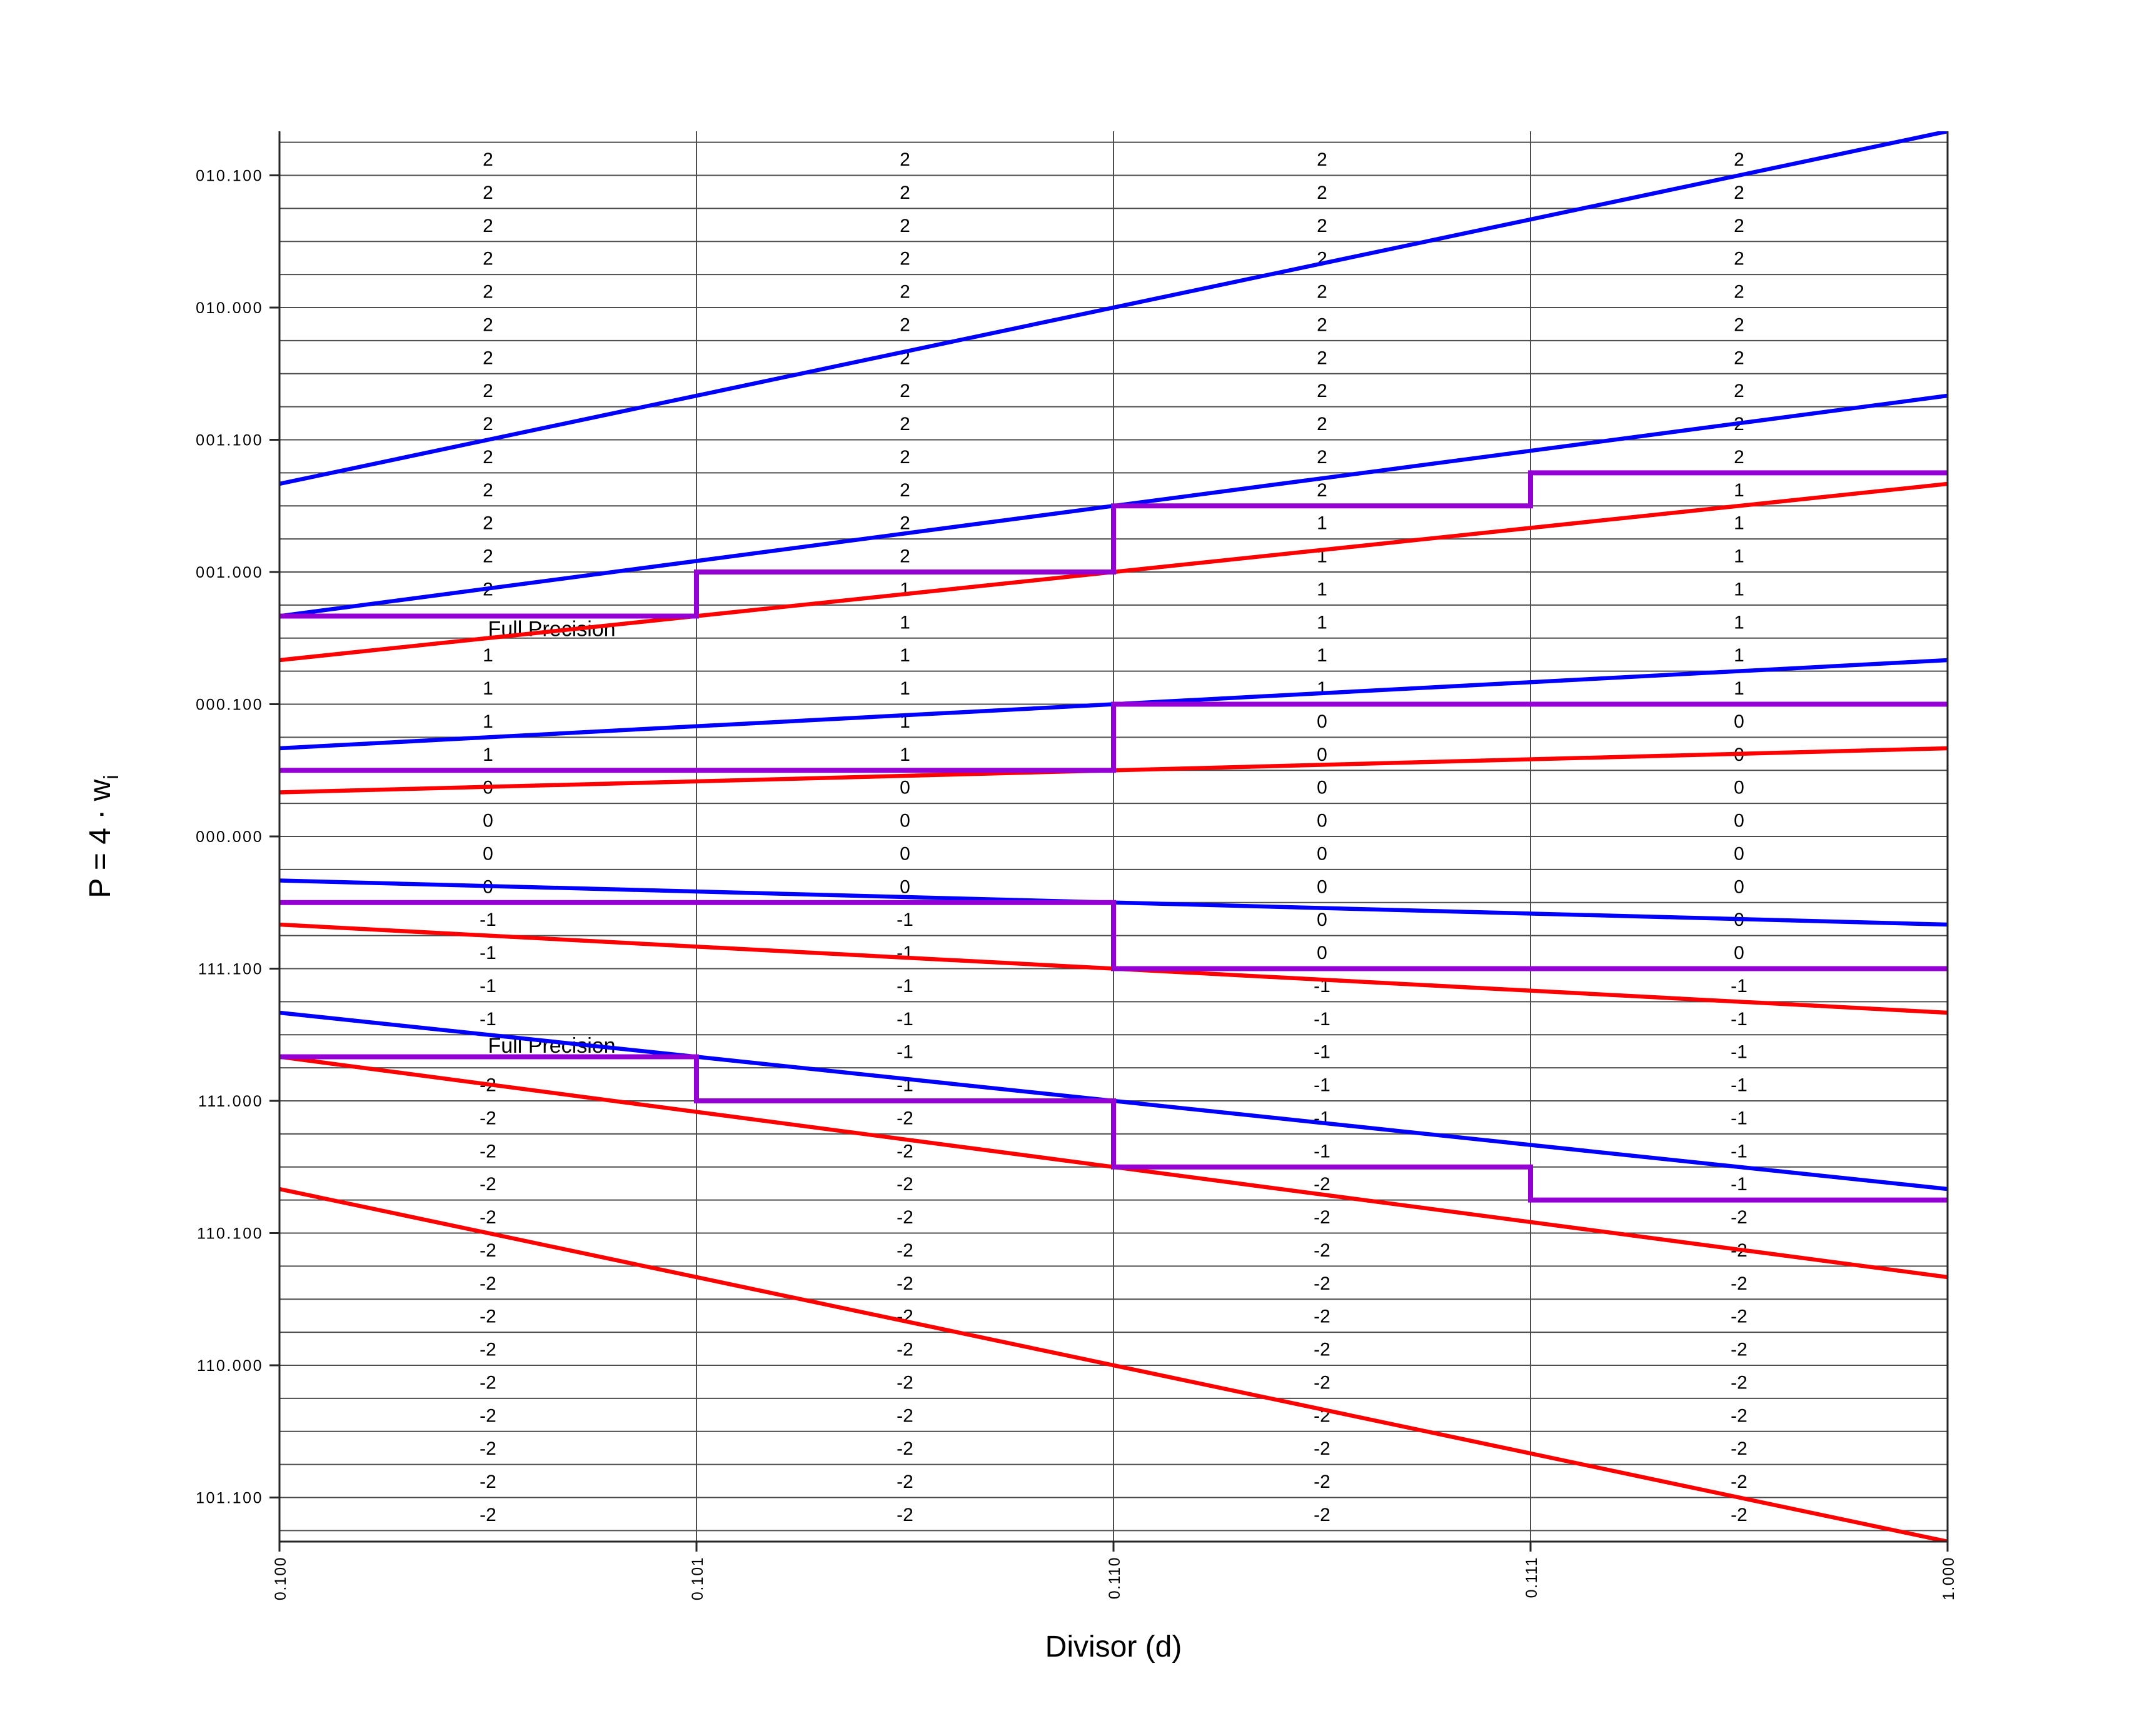 The width and height of the screenshot is (2152, 1736). What do you see at coordinates (1949, 1579) in the screenshot?
I see `x-tick-label: 1.000` at bounding box center [1949, 1579].